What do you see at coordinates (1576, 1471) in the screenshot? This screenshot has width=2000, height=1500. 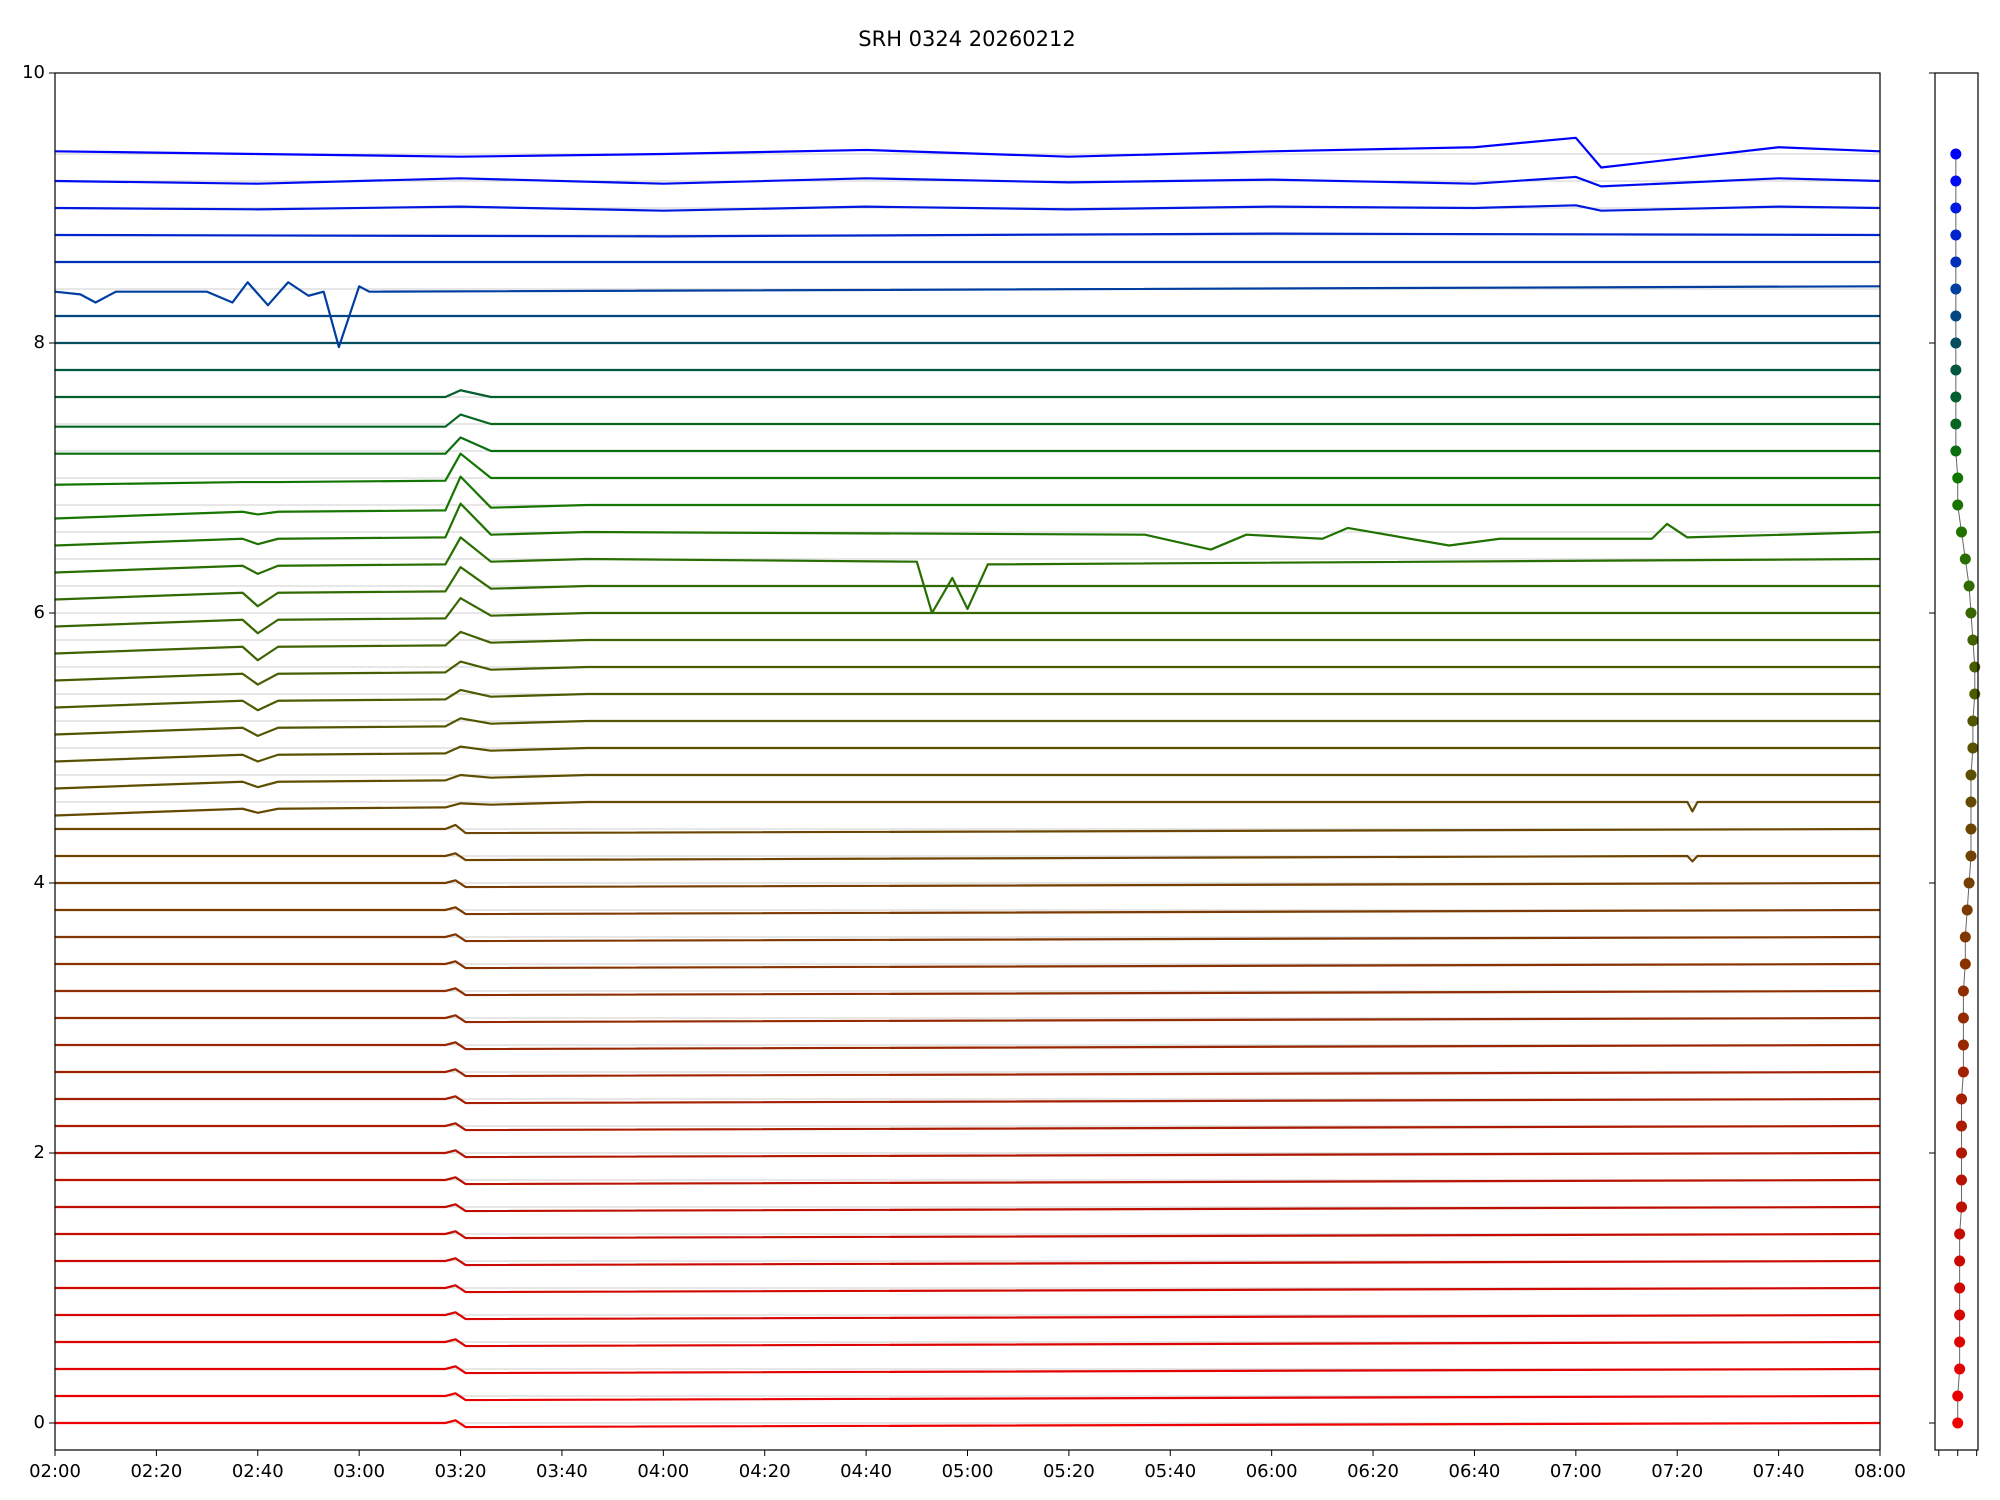 I see `x-tick-label: 07:00` at bounding box center [1576, 1471].